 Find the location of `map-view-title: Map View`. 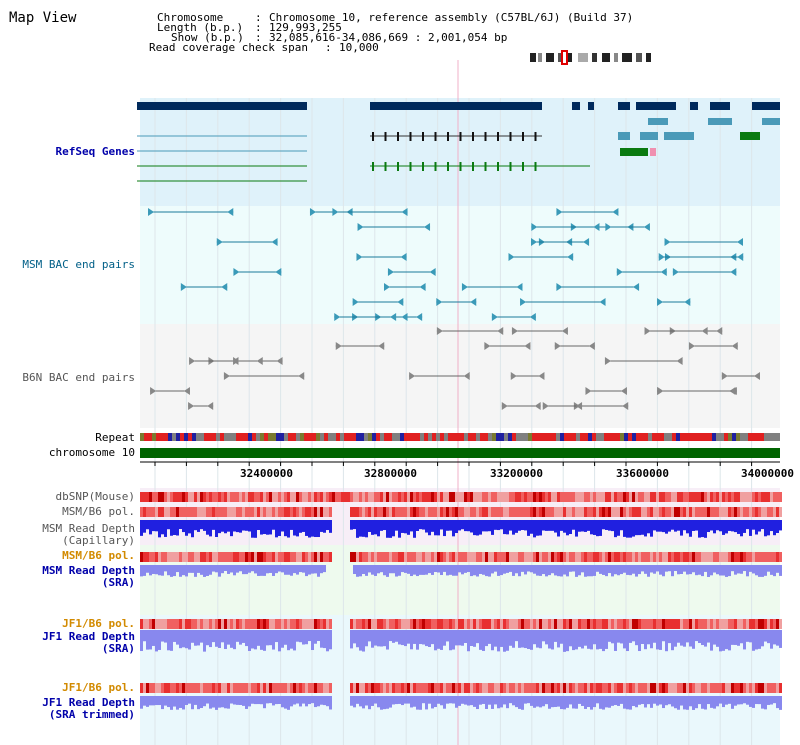

map-view-title: Map View is located at coordinates (43, 18).